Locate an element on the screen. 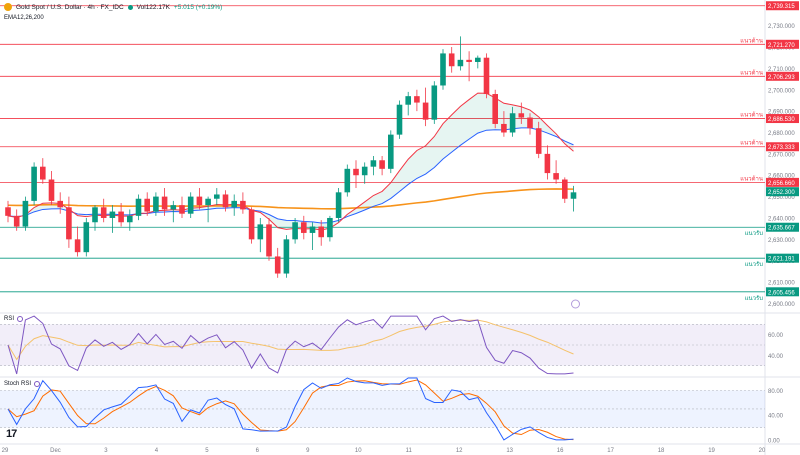  x-tick-label: 17 is located at coordinates (610, 451).